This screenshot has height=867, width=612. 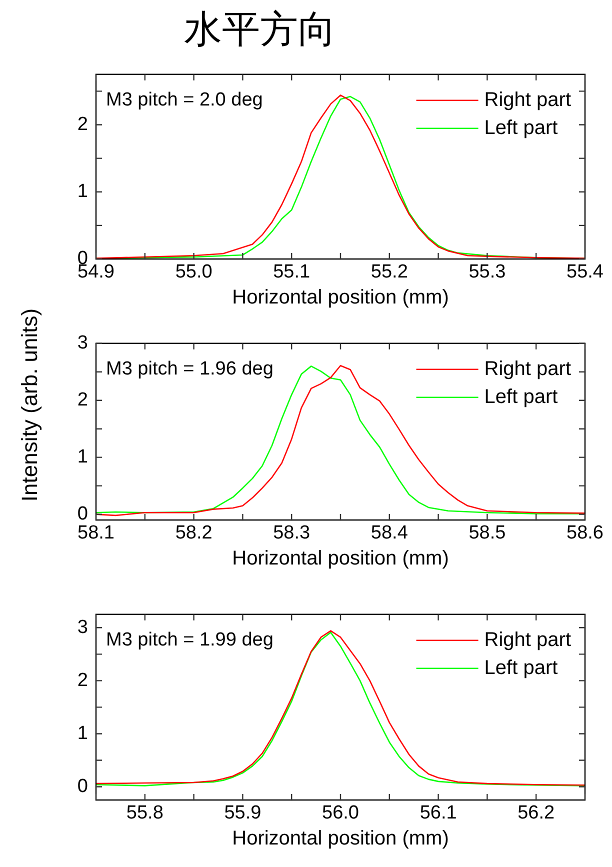 What do you see at coordinates (340, 813) in the screenshot?
I see `x-tick-label: 56.0` at bounding box center [340, 813].